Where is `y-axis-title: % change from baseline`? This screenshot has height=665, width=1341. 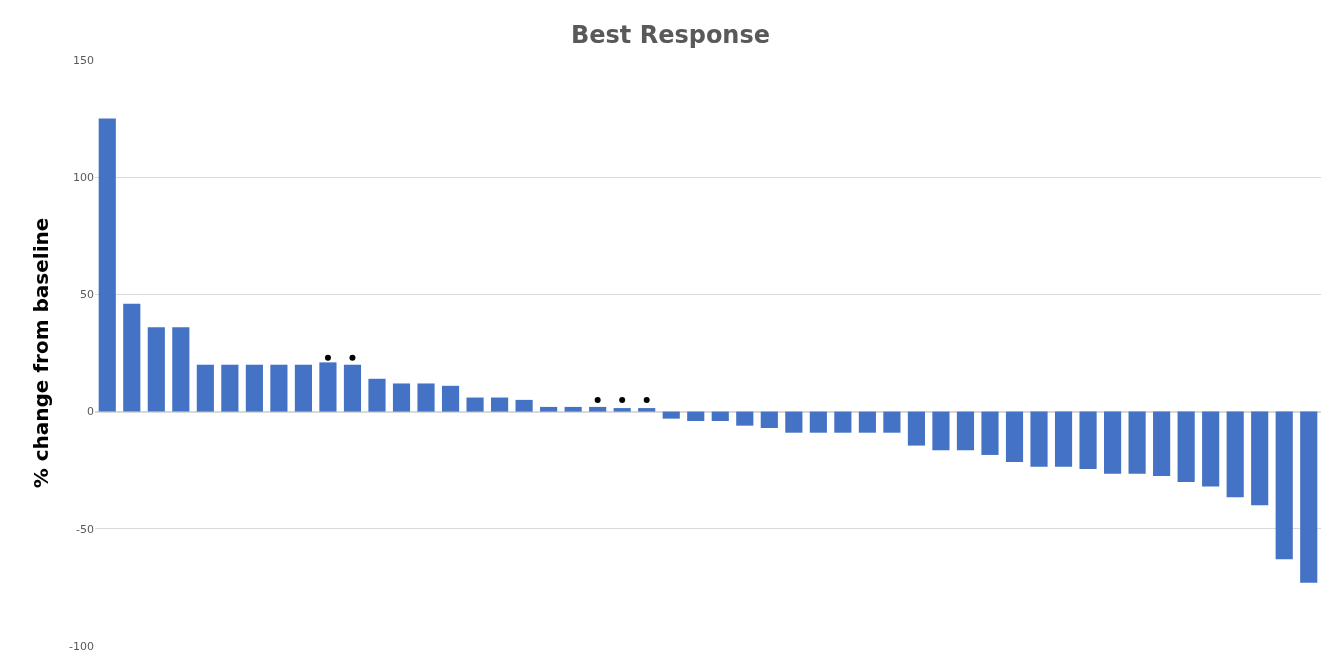 y-axis-title: % change from baseline is located at coordinates (40, 353).